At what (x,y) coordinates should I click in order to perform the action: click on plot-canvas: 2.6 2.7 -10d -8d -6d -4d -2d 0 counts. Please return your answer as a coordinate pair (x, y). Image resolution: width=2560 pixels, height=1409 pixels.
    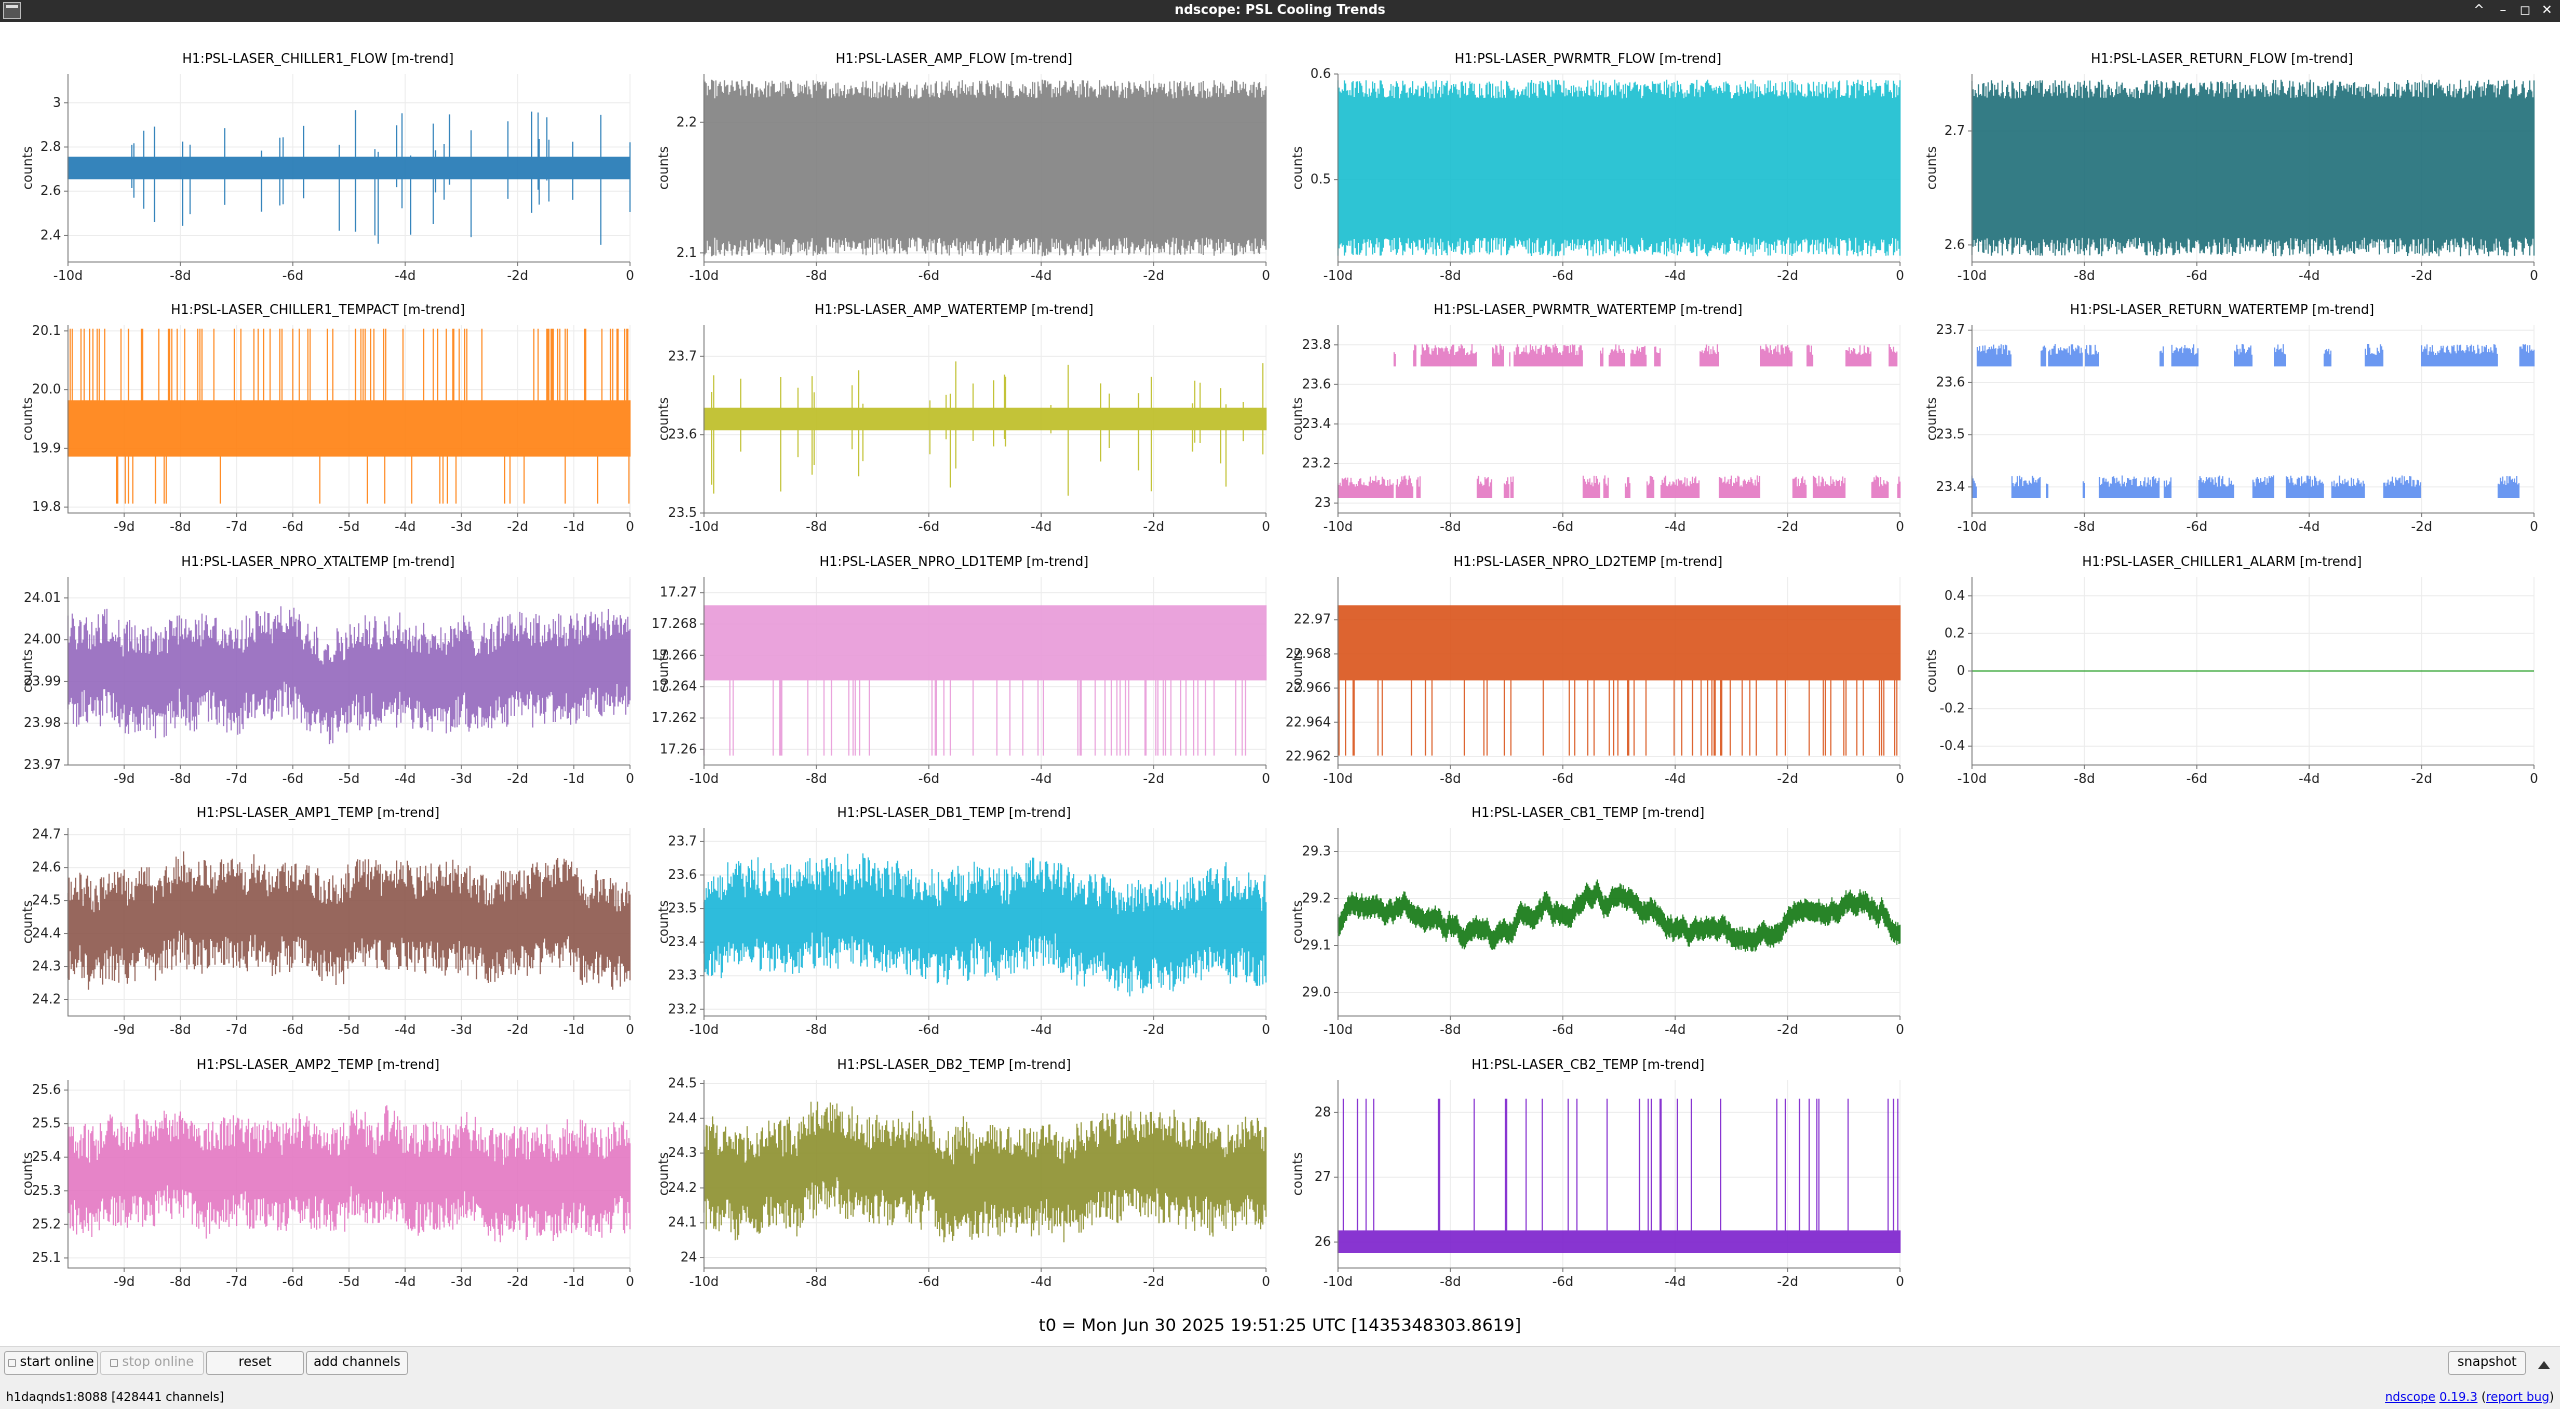
    Looking at the image, I should click on (2222, 177).